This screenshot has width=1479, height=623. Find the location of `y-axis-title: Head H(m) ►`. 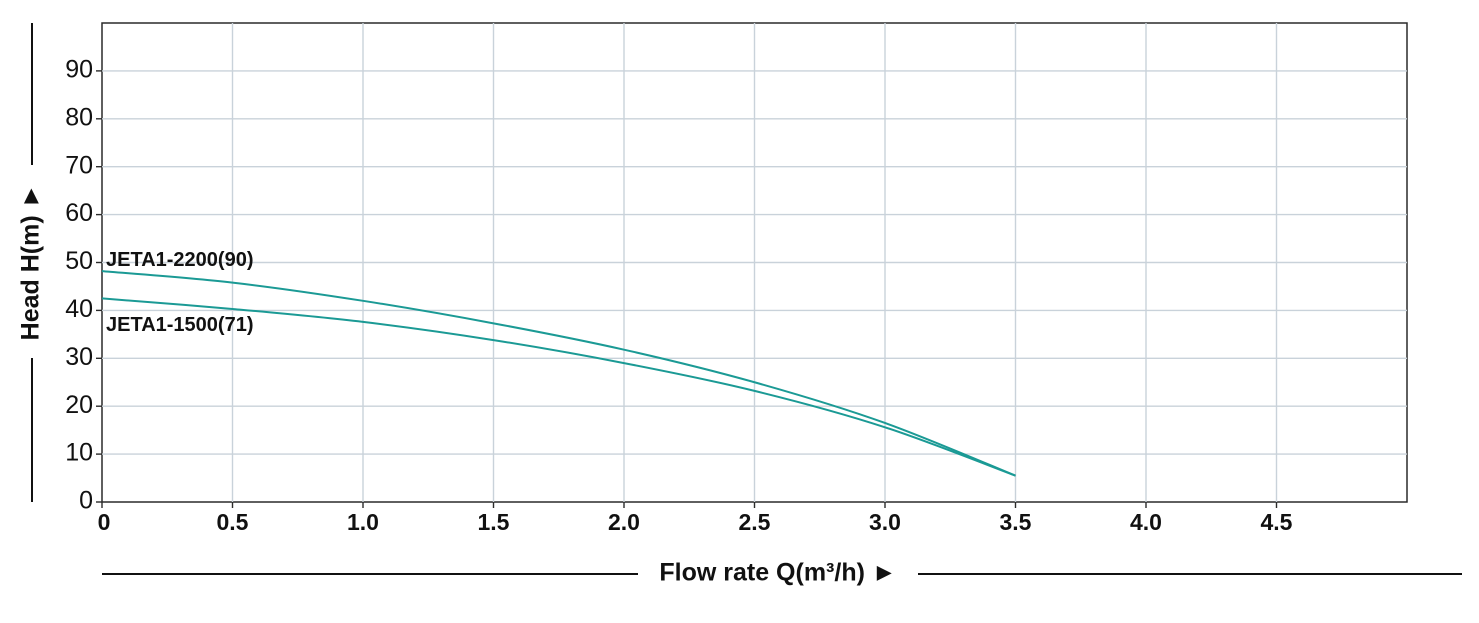

y-axis-title: Head H(m) ► is located at coordinates (31, 262).